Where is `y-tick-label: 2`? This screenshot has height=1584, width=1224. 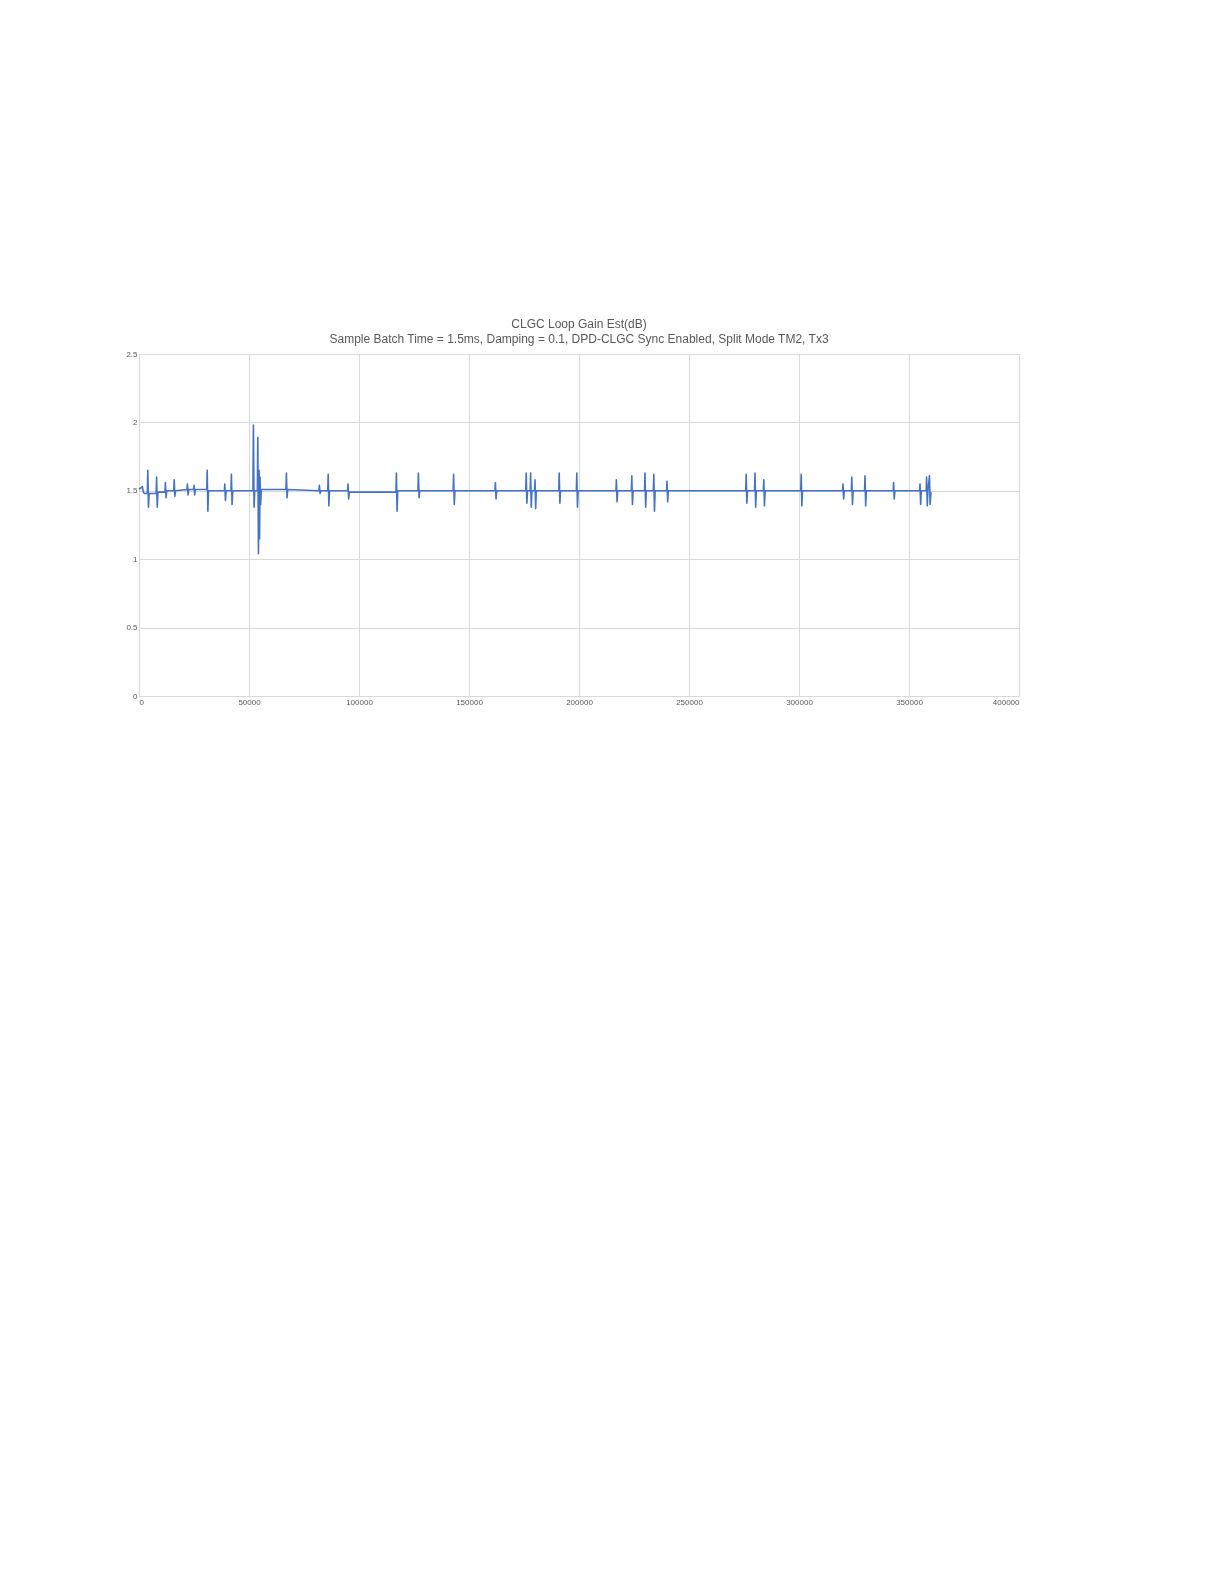
y-tick-label: 2 is located at coordinates (136, 422).